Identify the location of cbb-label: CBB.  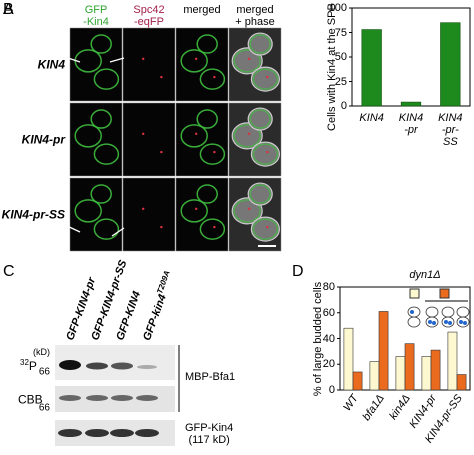
(30, 399).